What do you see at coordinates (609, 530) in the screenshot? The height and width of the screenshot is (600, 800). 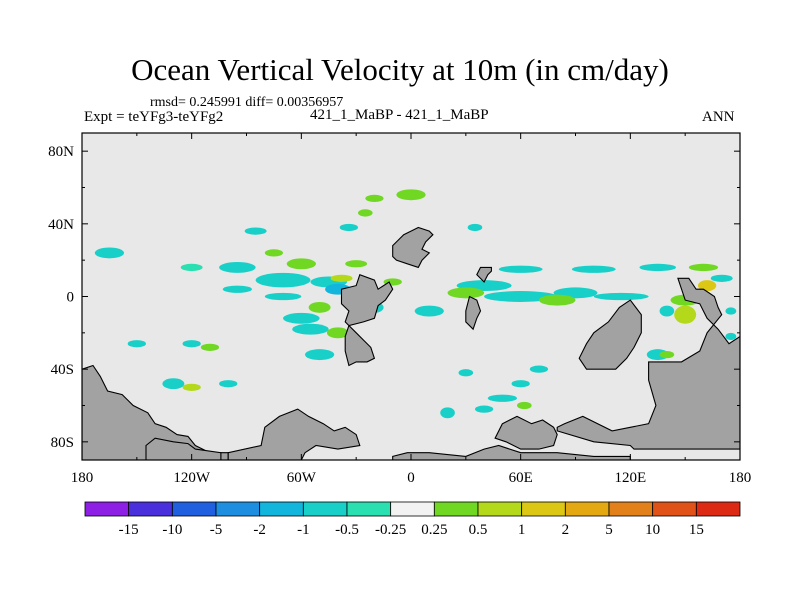 I see `colorbar-label-11: 5` at bounding box center [609, 530].